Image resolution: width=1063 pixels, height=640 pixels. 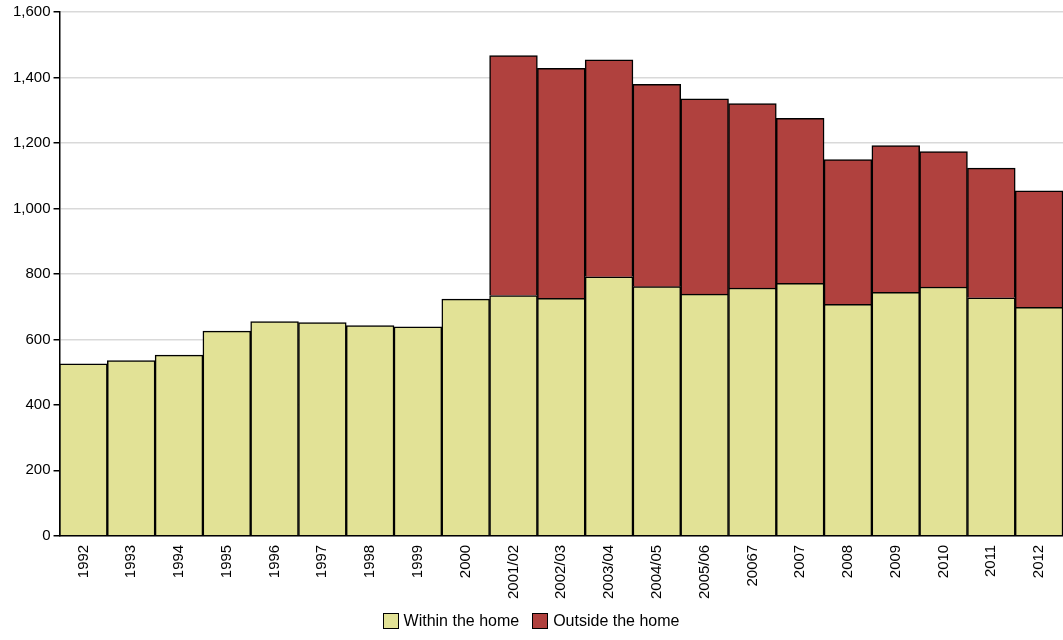 I want to click on x-tick-label: 20067, so click(x=751, y=565).